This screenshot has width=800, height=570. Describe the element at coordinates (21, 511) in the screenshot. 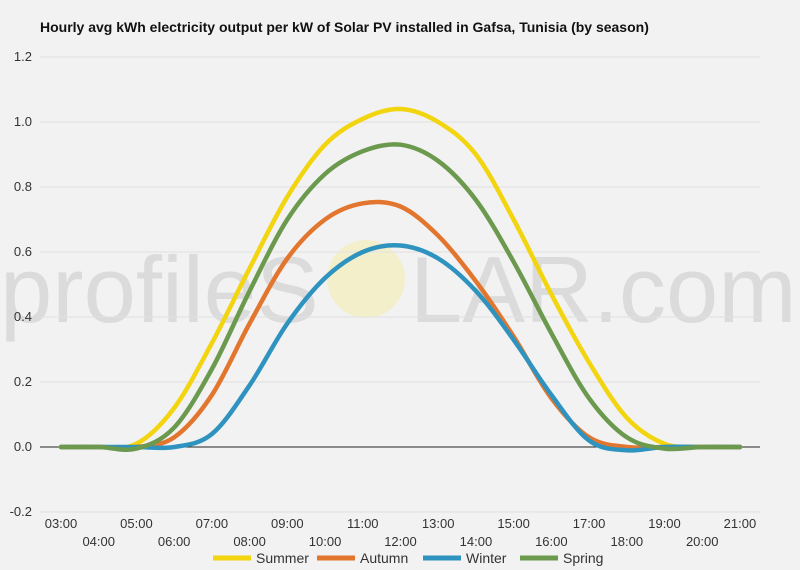

I see `y-tick-label: -0.2` at that location.